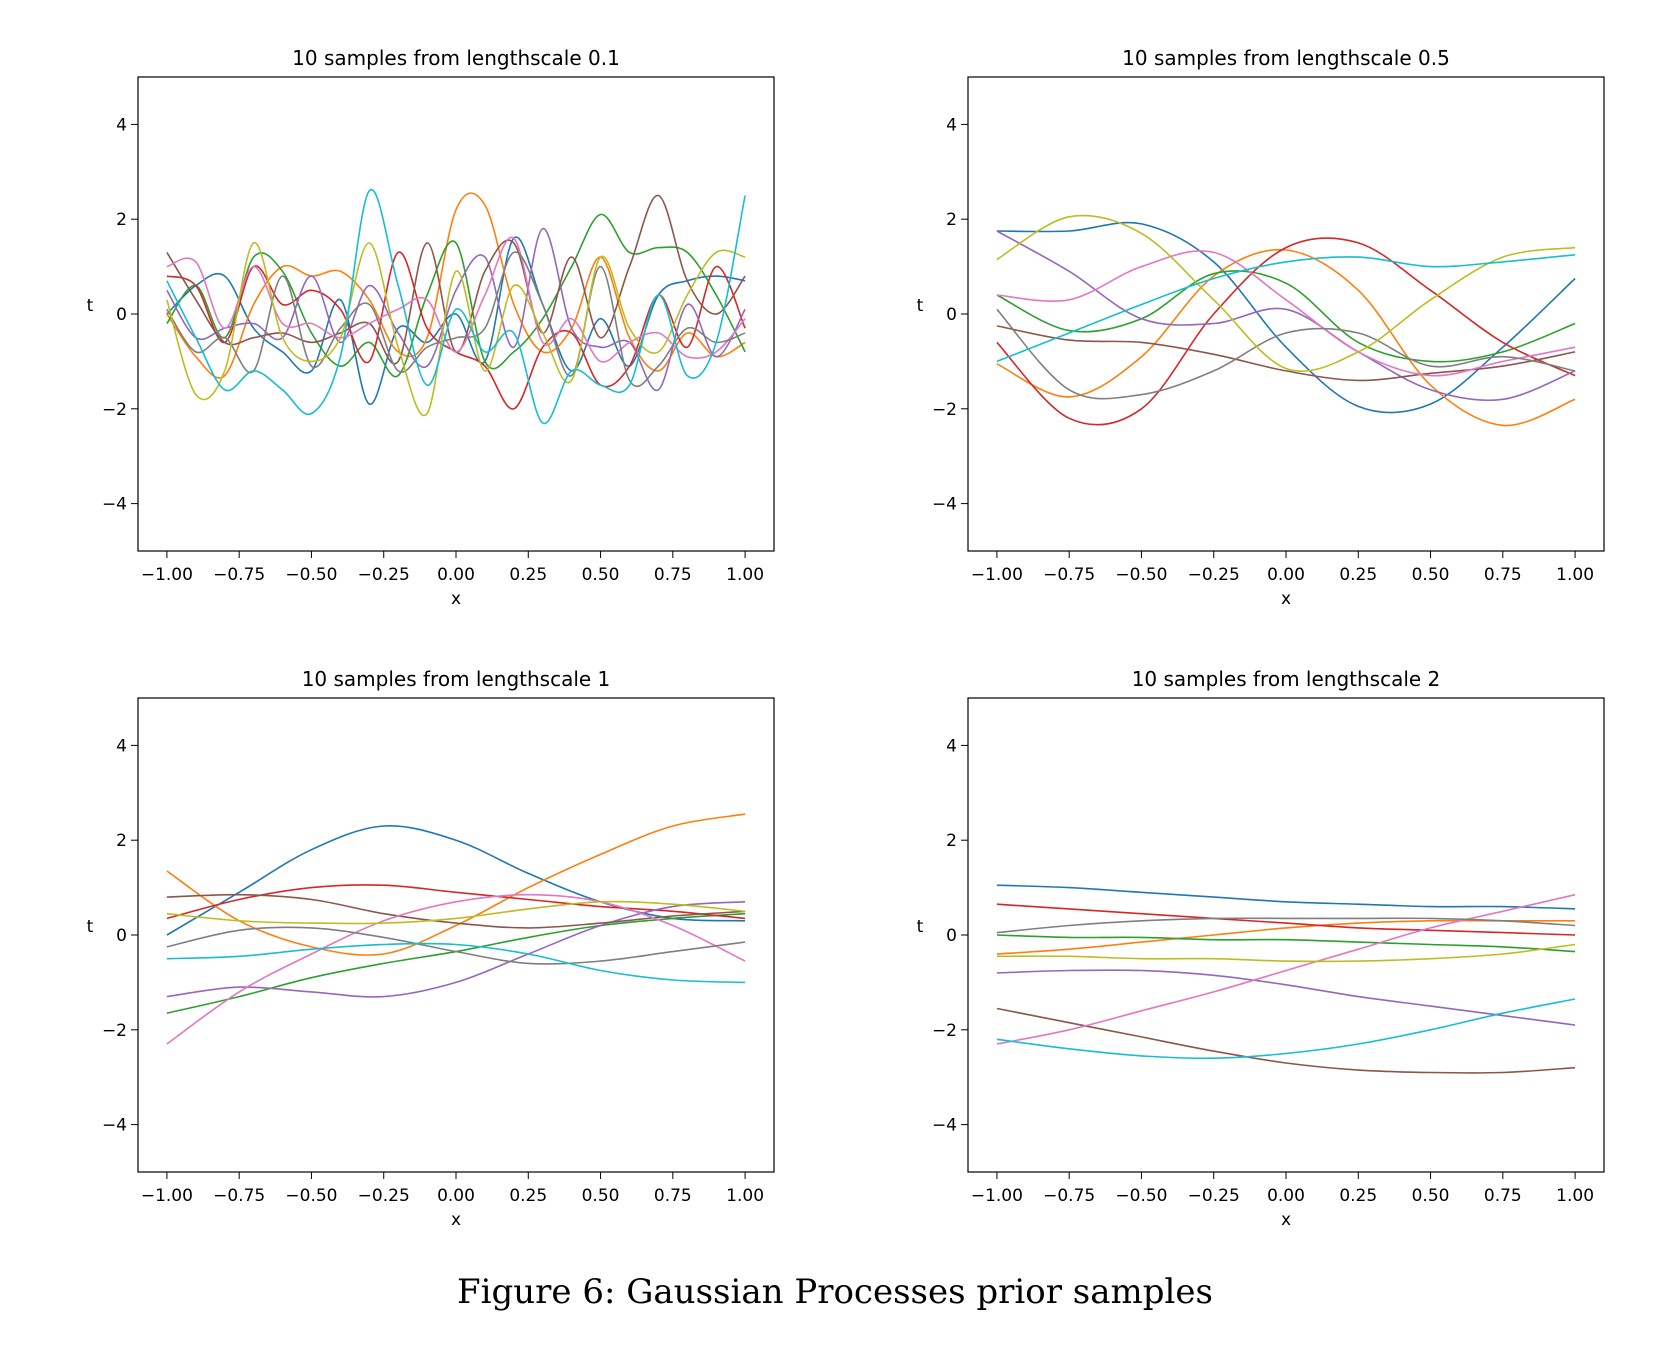 Image resolution: width=1670 pixels, height=1354 pixels. I want to click on chart-title: 10 samples from lengthscale 0.1, so click(456, 58).